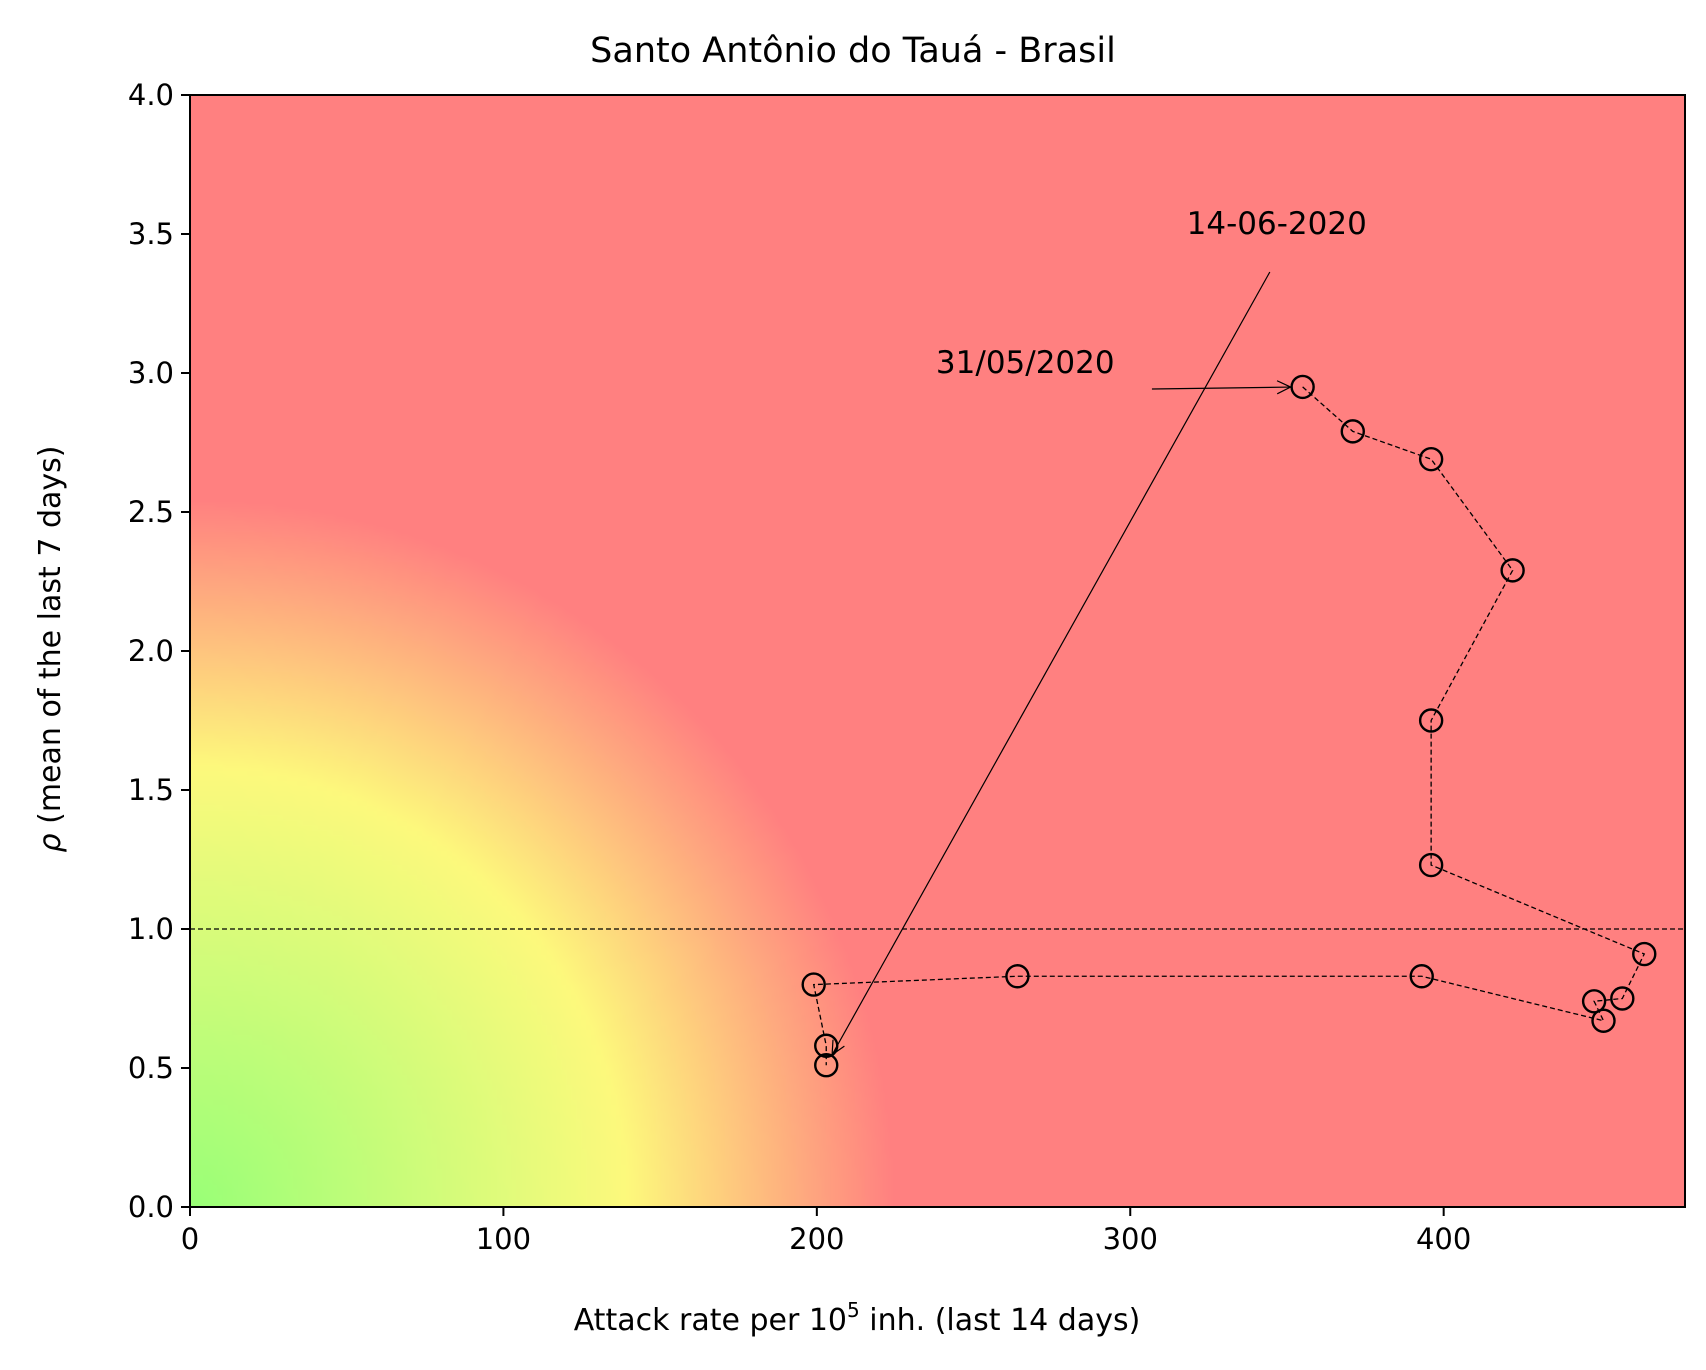 Image resolution: width=1706 pixels, height=1370 pixels. Describe the element at coordinates (50, 640) in the screenshot. I see `y-axis-title-rest: (mean of the last 7 days)` at that location.